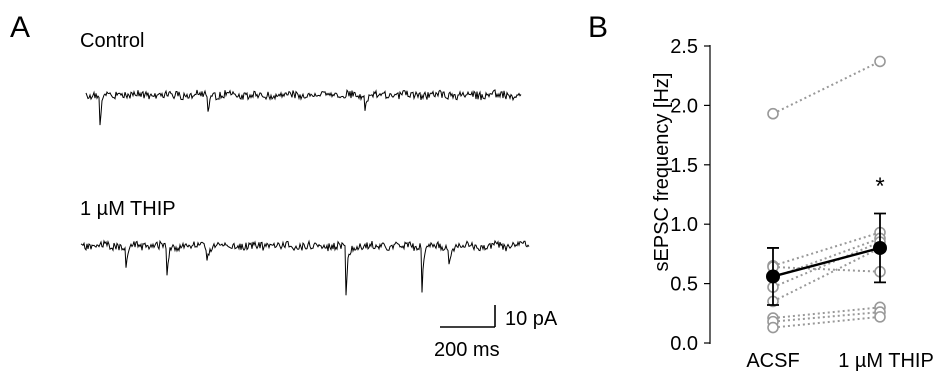  I want to click on x-tick-label-acsf: ACSF, so click(772, 361).